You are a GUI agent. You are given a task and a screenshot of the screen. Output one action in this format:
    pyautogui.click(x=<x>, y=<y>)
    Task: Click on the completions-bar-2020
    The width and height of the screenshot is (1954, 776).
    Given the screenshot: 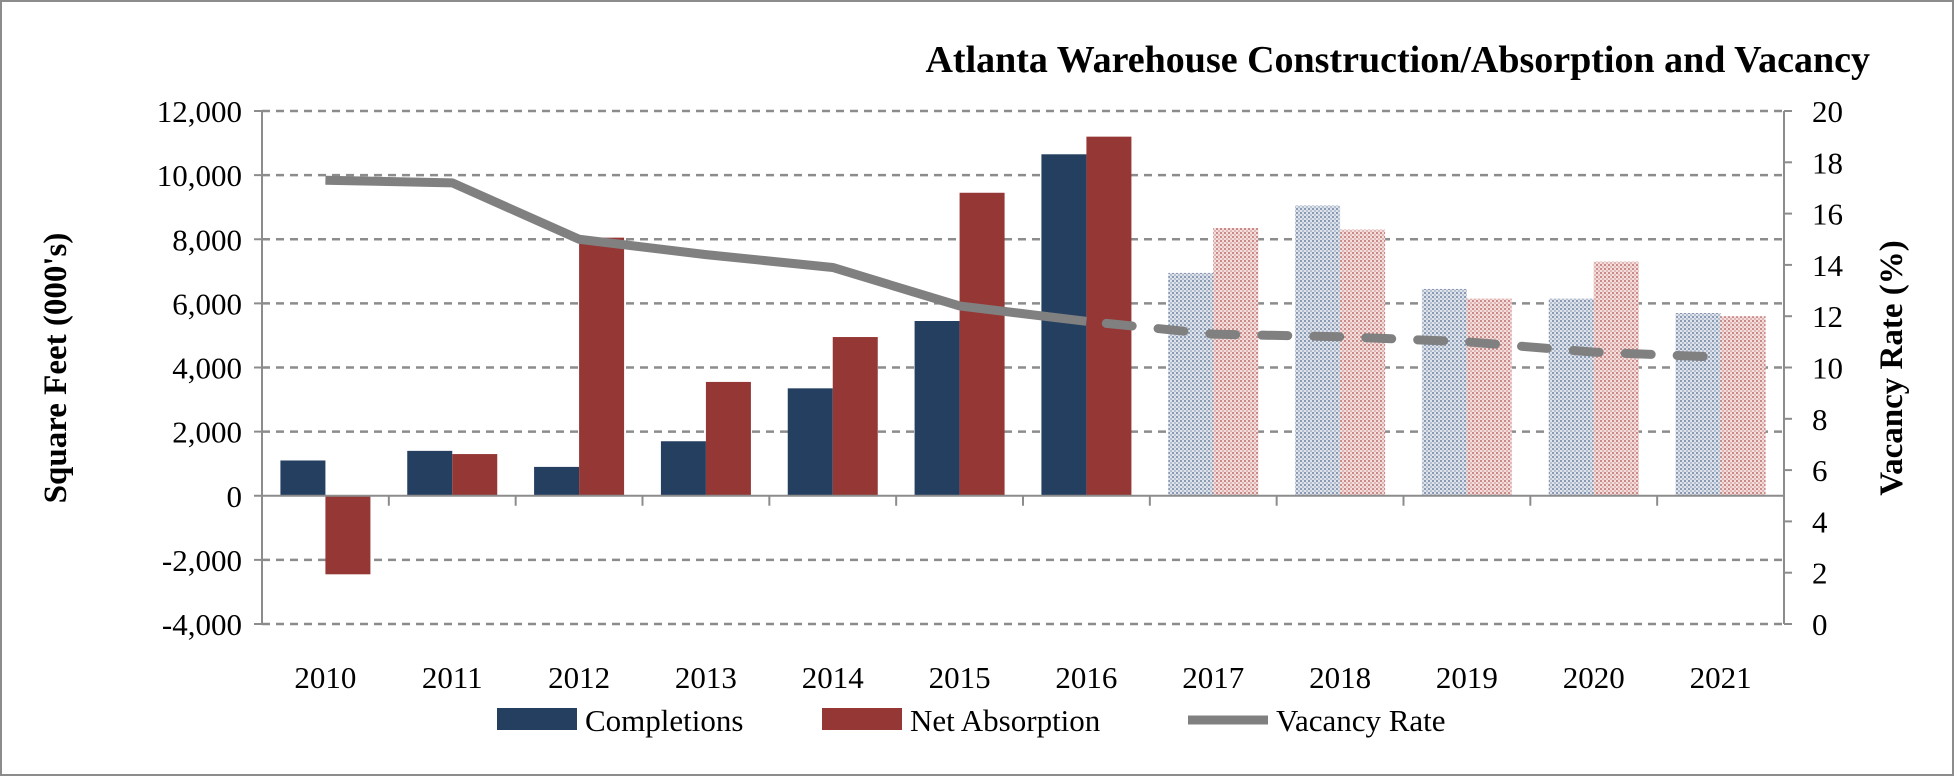 What is the action you would take?
    pyautogui.click(x=1571, y=397)
    